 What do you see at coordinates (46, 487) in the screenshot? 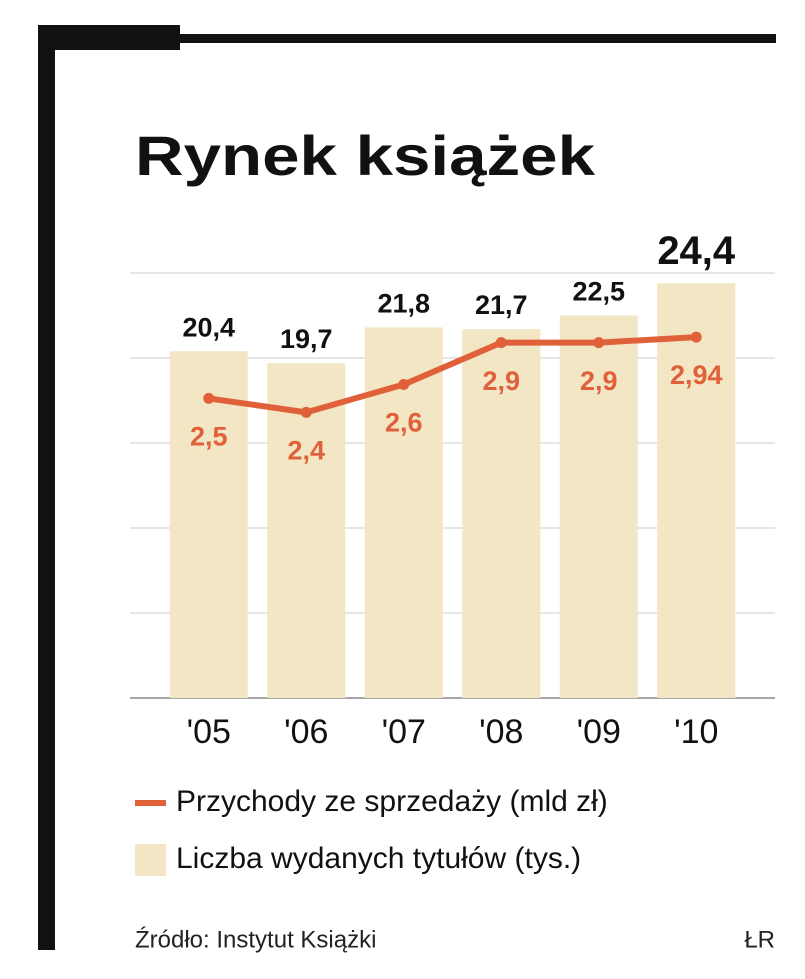
I see `frame-left` at bounding box center [46, 487].